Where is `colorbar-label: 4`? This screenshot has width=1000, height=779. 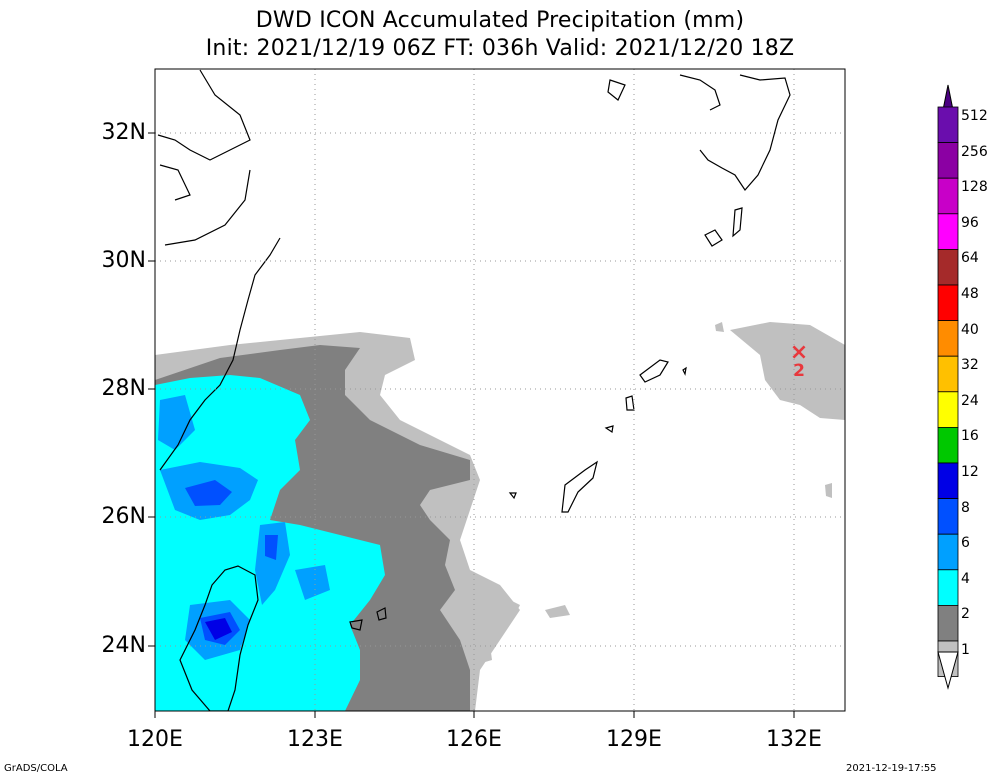 colorbar-label: 4 is located at coordinates (965, 578).